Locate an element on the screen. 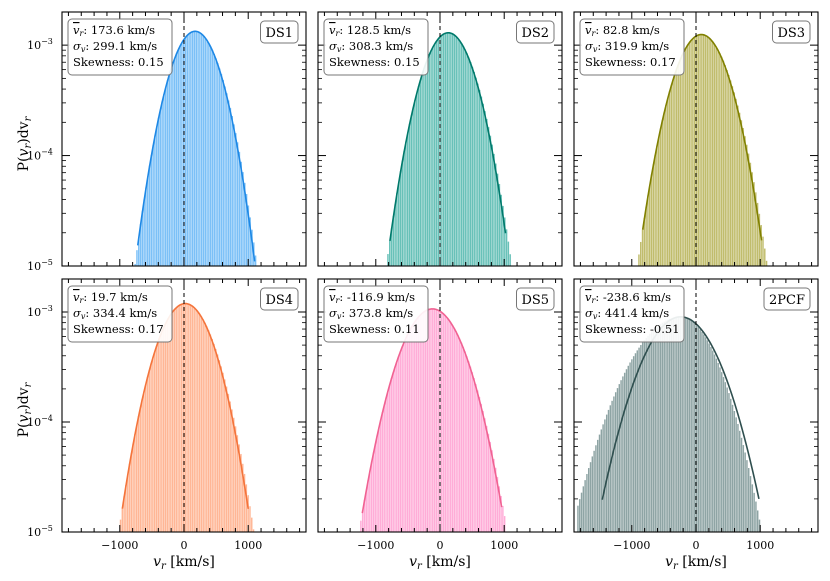 The width and height of the screenshot is (830, 581). skewness-text: Skewness: 0.15 is located at coordinates (374, 62).